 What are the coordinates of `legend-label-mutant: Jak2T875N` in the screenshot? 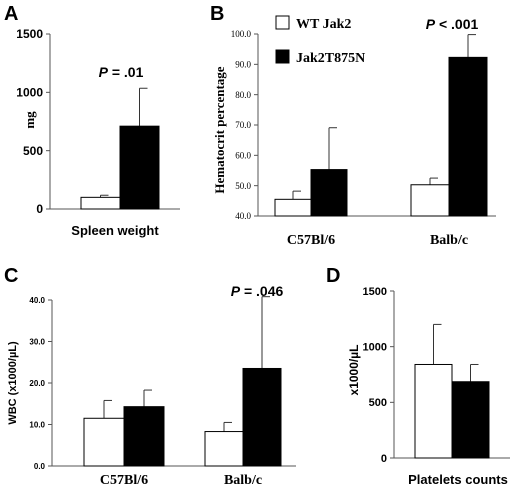 It's located at (330, 58).